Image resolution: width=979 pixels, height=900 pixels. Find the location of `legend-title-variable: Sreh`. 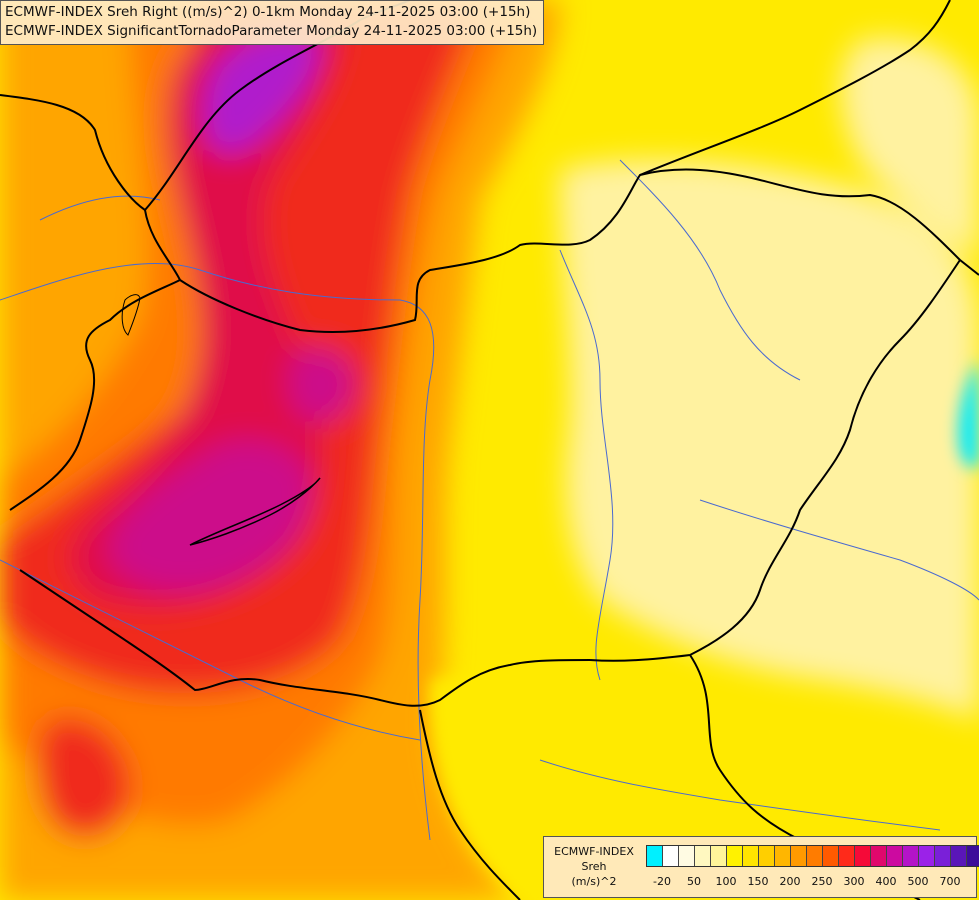

legend-title-variable: Sreh is located at coordinates (594, 866).